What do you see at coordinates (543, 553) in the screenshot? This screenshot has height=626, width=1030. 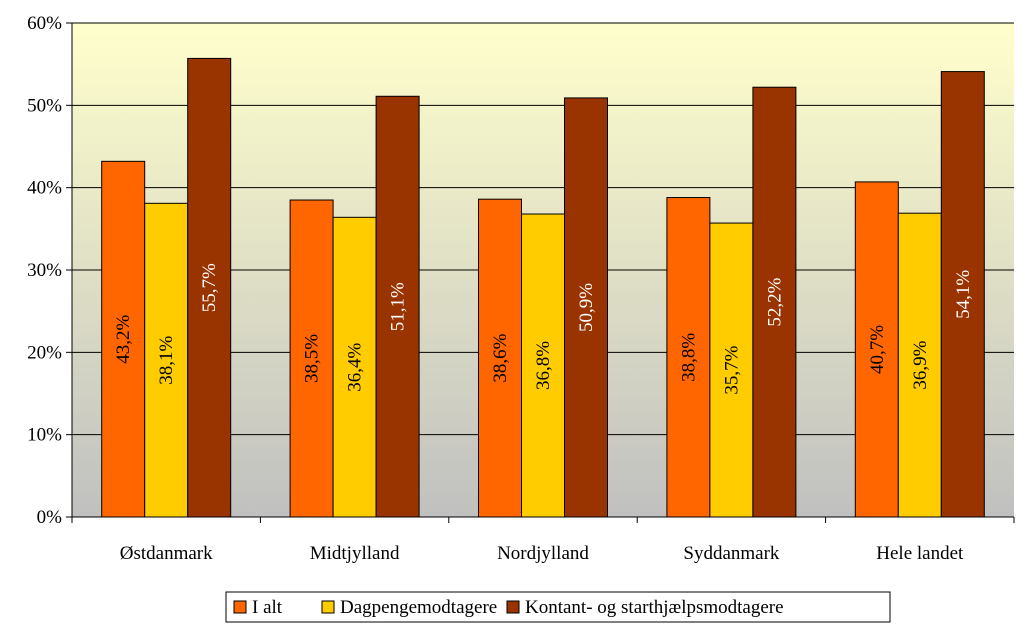 I see `x-tick-label: Nordjylland` at bounding box center [543, 553].